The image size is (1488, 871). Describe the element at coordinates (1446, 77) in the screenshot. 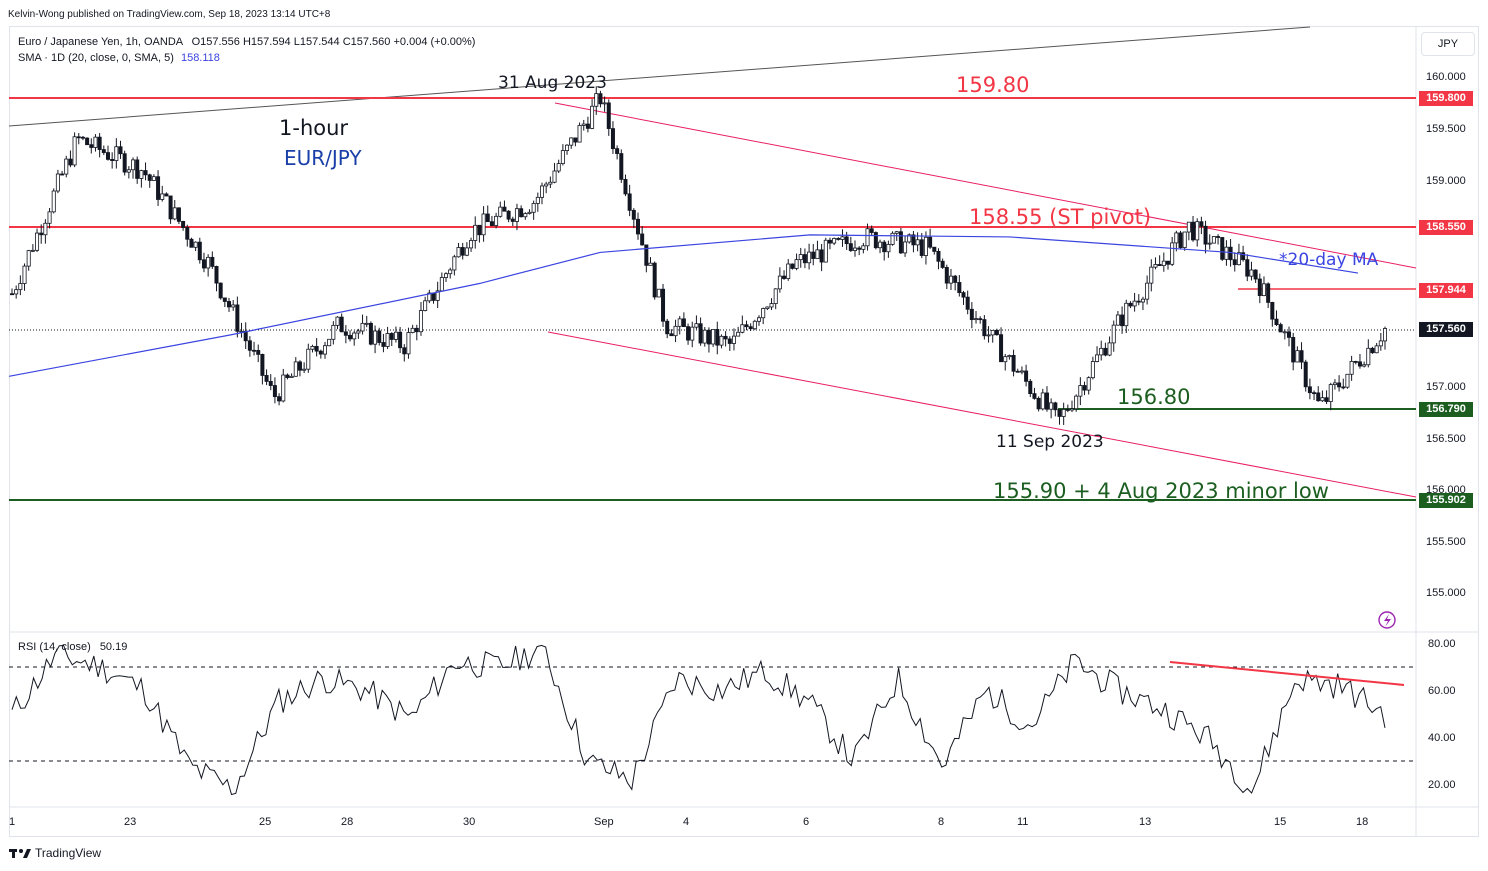

I see `price-tick: 160.000` at that location.